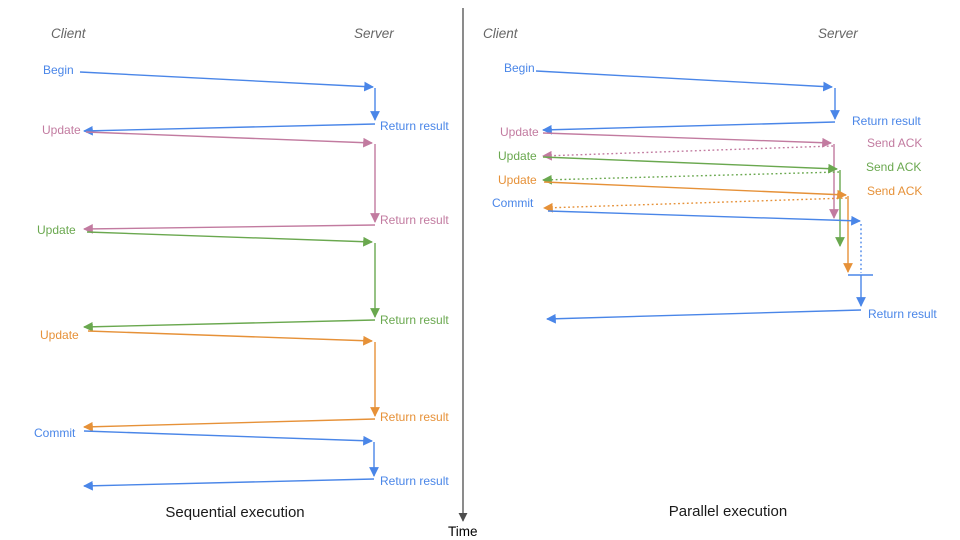 This screenshot has width=960, height=540. Describe the element at coordinates (68, 33) in the screenshot. I see `sequential-client-header: Client` at that location.